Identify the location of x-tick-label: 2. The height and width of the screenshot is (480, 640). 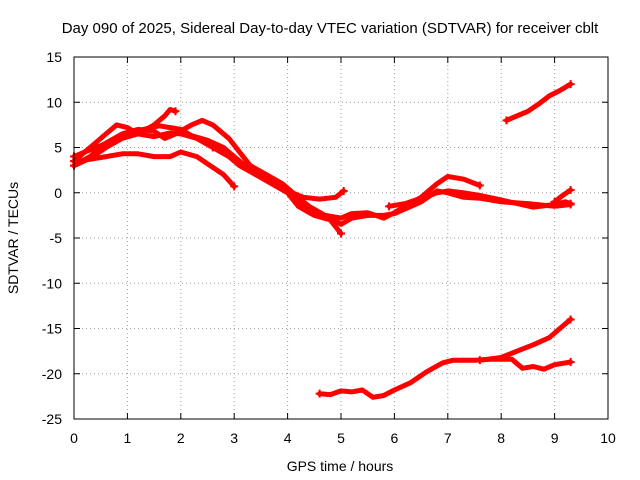
(181, 438).